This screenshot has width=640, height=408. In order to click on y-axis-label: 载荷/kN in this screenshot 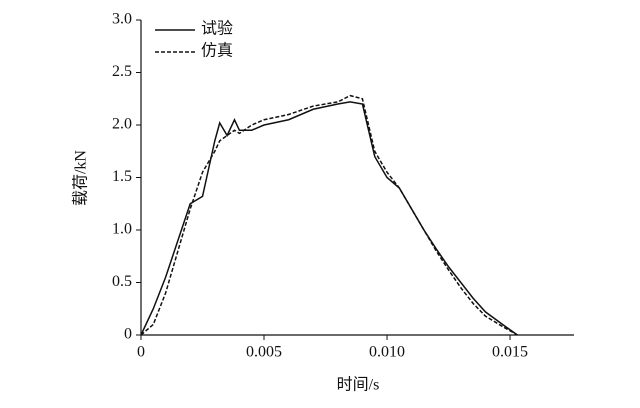, I will do `click(81, 178)`.